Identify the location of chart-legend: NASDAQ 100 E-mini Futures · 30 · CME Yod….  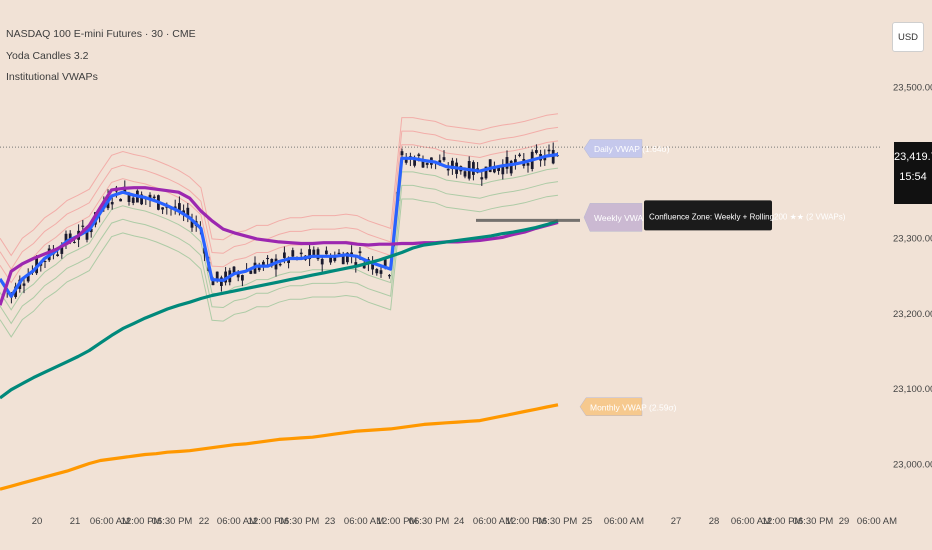
(101, 56).